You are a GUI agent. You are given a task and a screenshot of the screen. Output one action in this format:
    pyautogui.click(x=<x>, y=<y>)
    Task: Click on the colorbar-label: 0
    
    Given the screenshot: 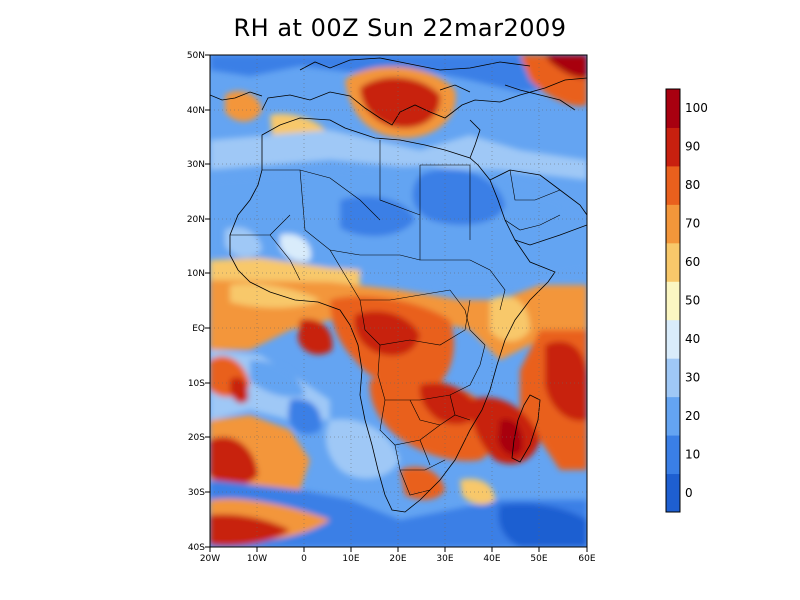 What is the action you would take?
    pyautogui.click(x=689, y=493)
    